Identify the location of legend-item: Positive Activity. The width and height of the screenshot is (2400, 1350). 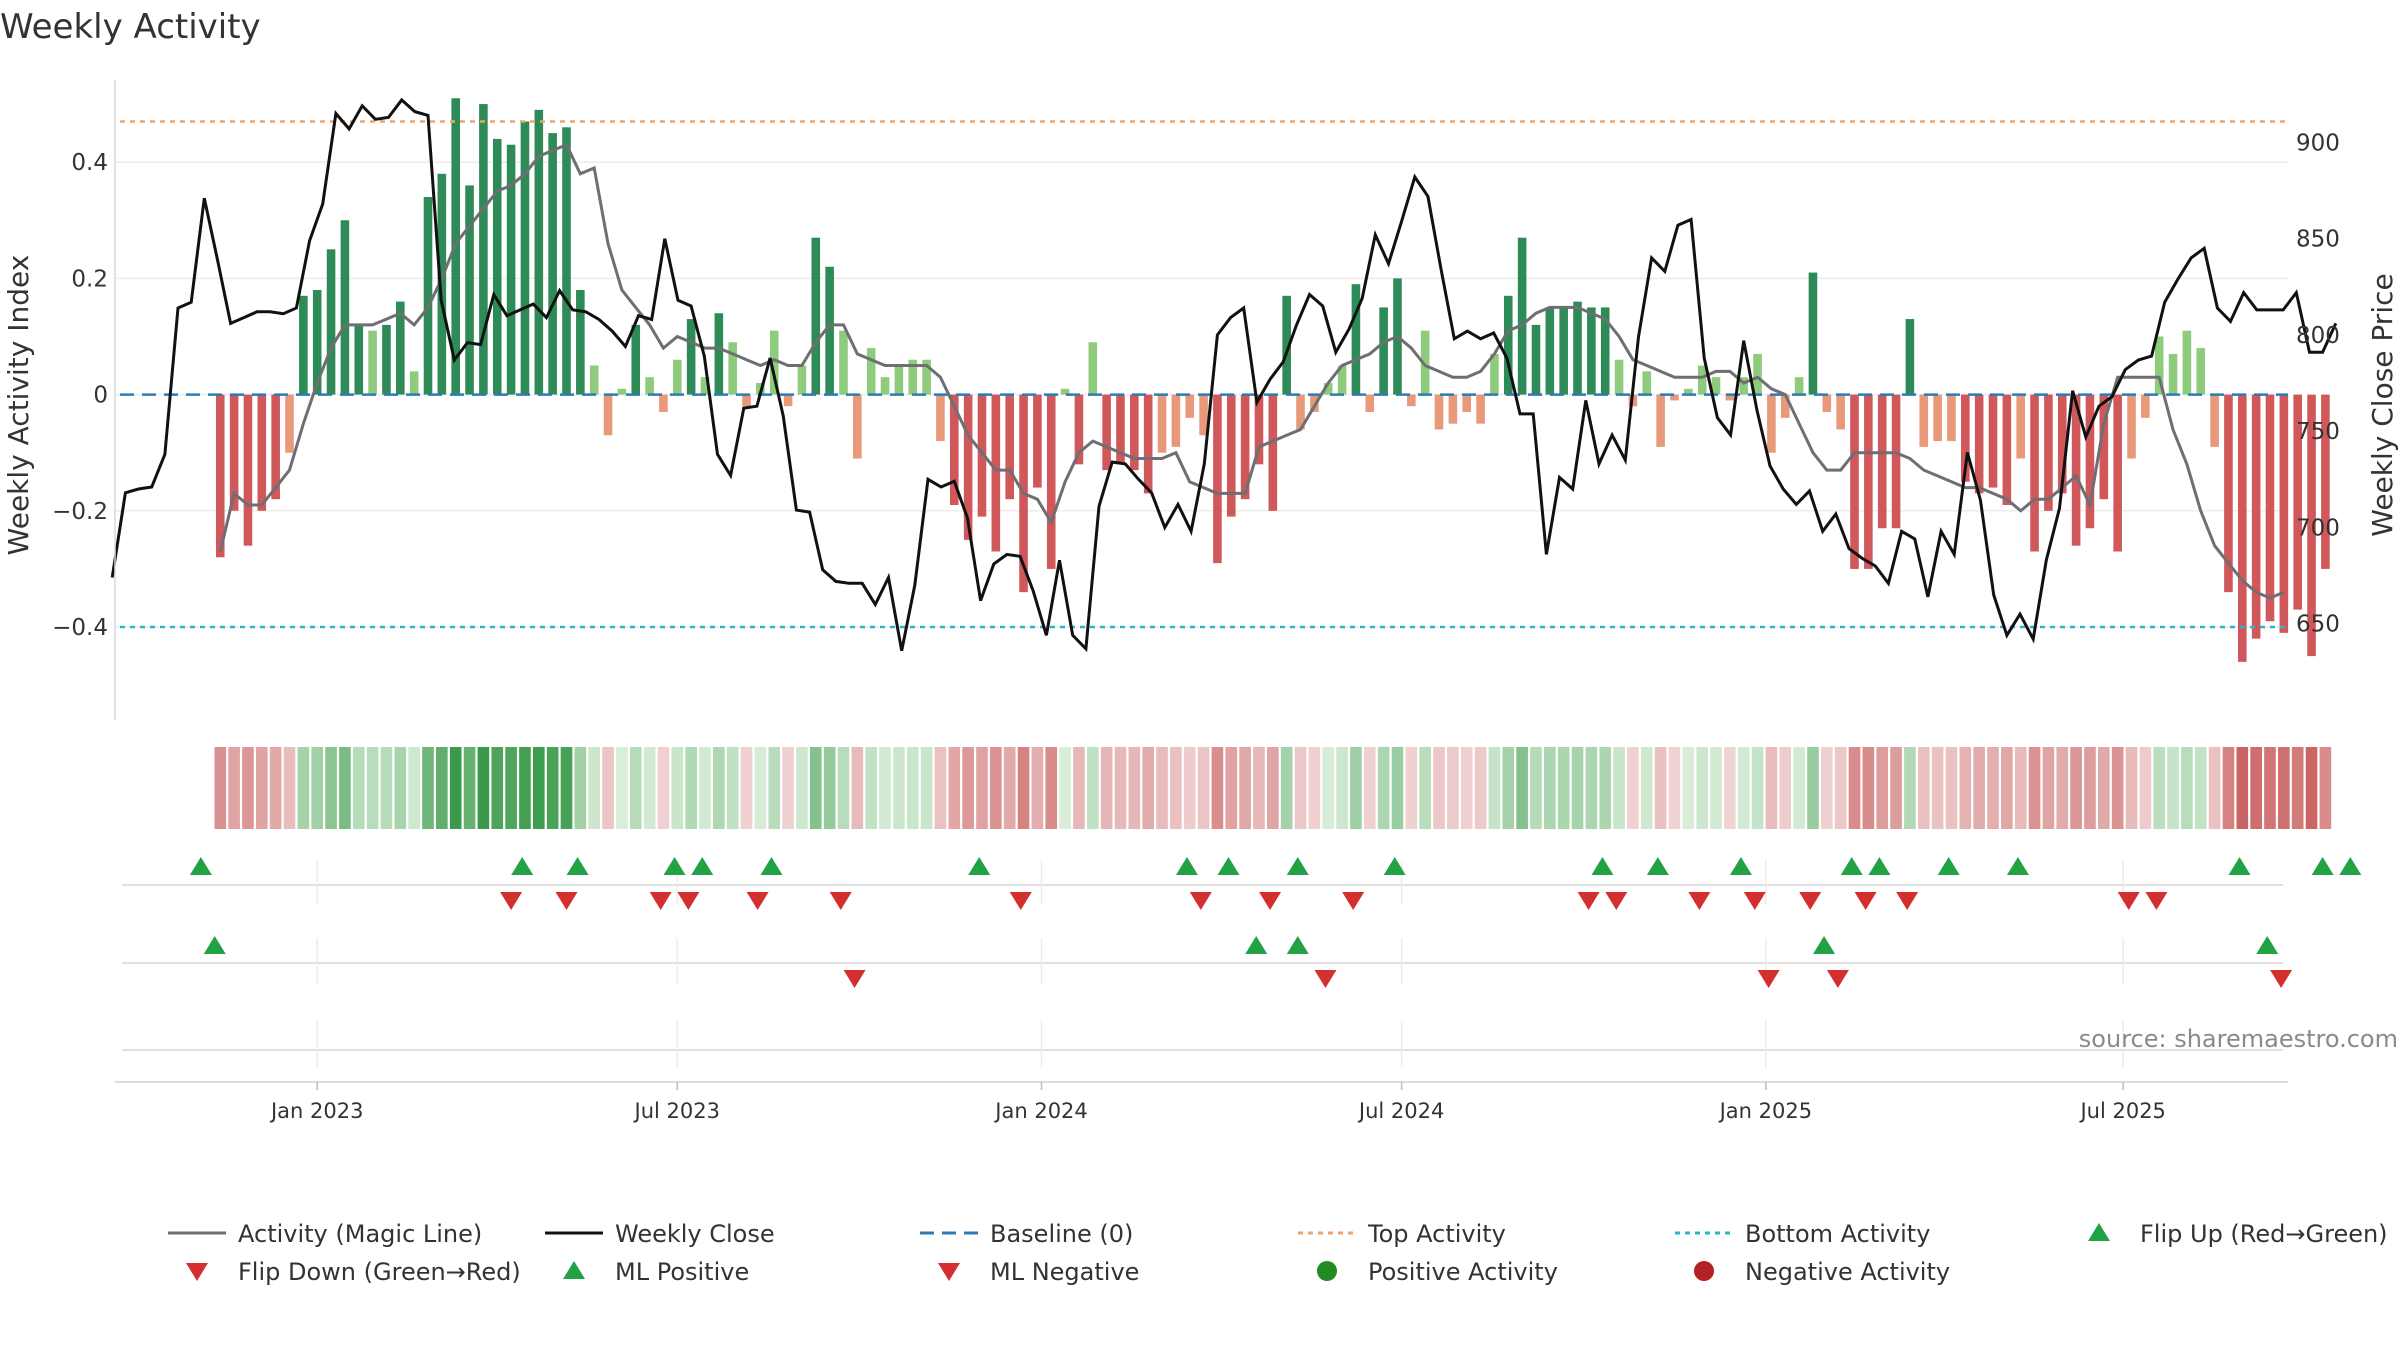
(1437, 1272).